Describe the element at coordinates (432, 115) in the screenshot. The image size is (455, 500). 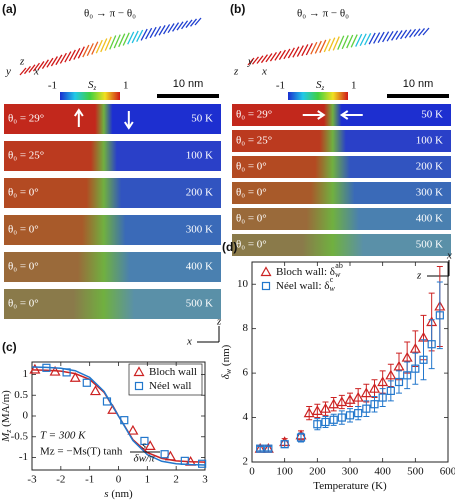
I see `temperature-label: 50 K` at that location.